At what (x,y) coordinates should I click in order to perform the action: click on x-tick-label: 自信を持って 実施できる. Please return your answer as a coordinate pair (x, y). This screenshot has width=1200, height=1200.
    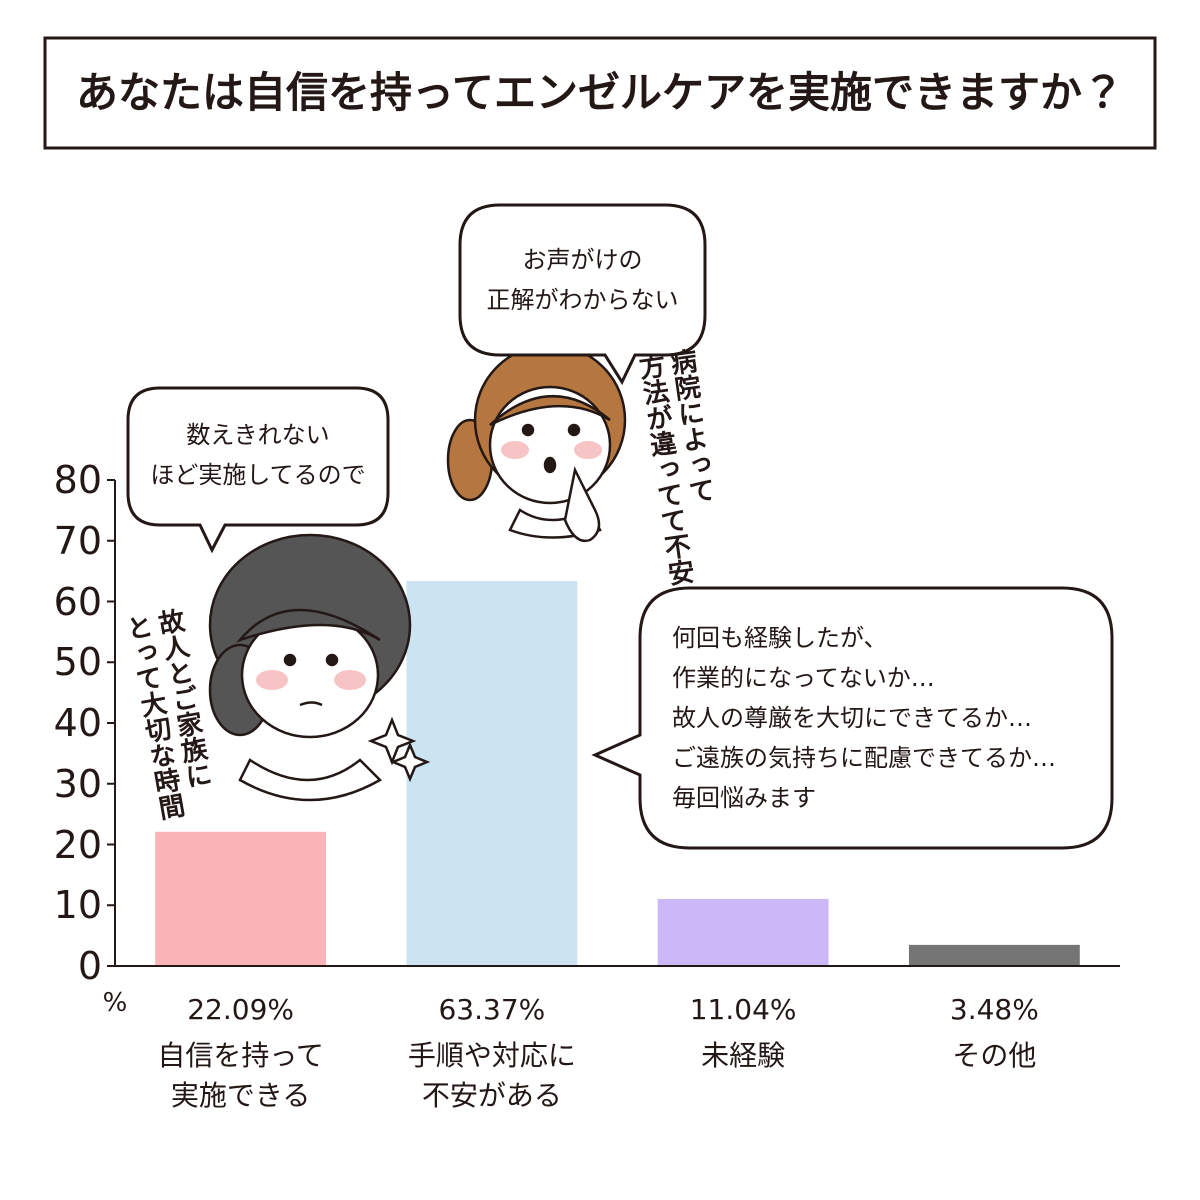
    Looking at the image, I should click on (240, 1075).